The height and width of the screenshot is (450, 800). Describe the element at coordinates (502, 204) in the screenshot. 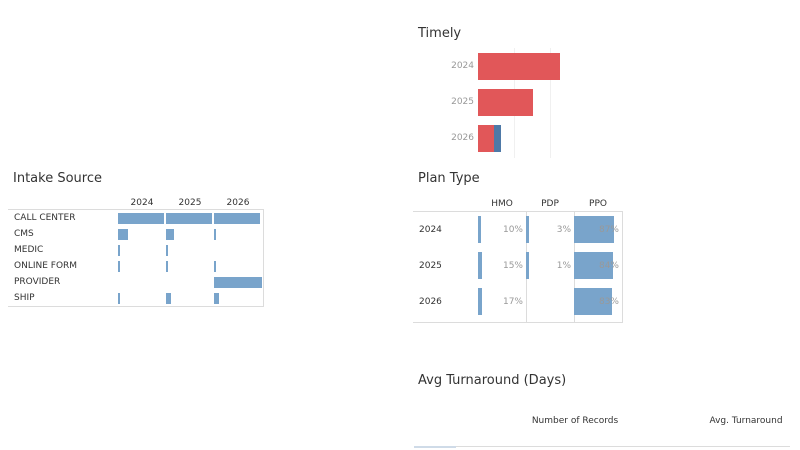

I see `plan-header-hmo: HMO` at that location.